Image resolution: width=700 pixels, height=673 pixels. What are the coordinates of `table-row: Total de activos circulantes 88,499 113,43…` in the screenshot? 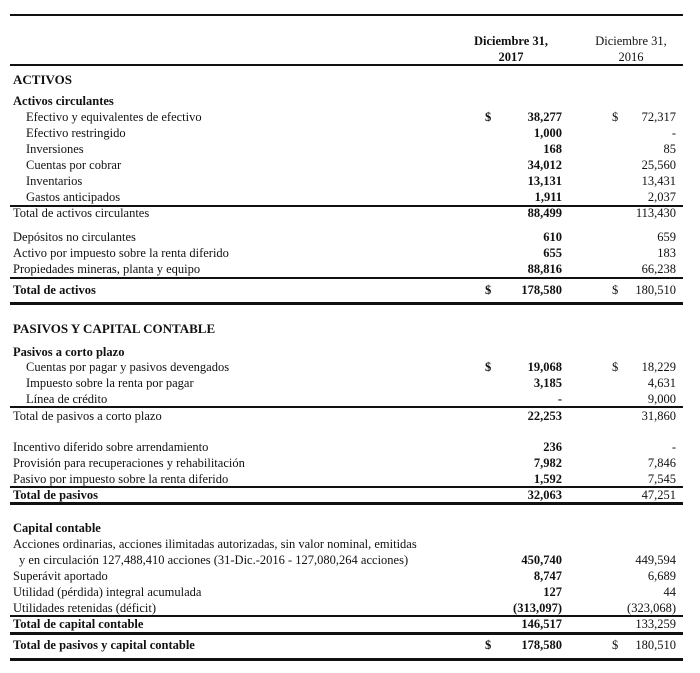 It's located at (350, 213).